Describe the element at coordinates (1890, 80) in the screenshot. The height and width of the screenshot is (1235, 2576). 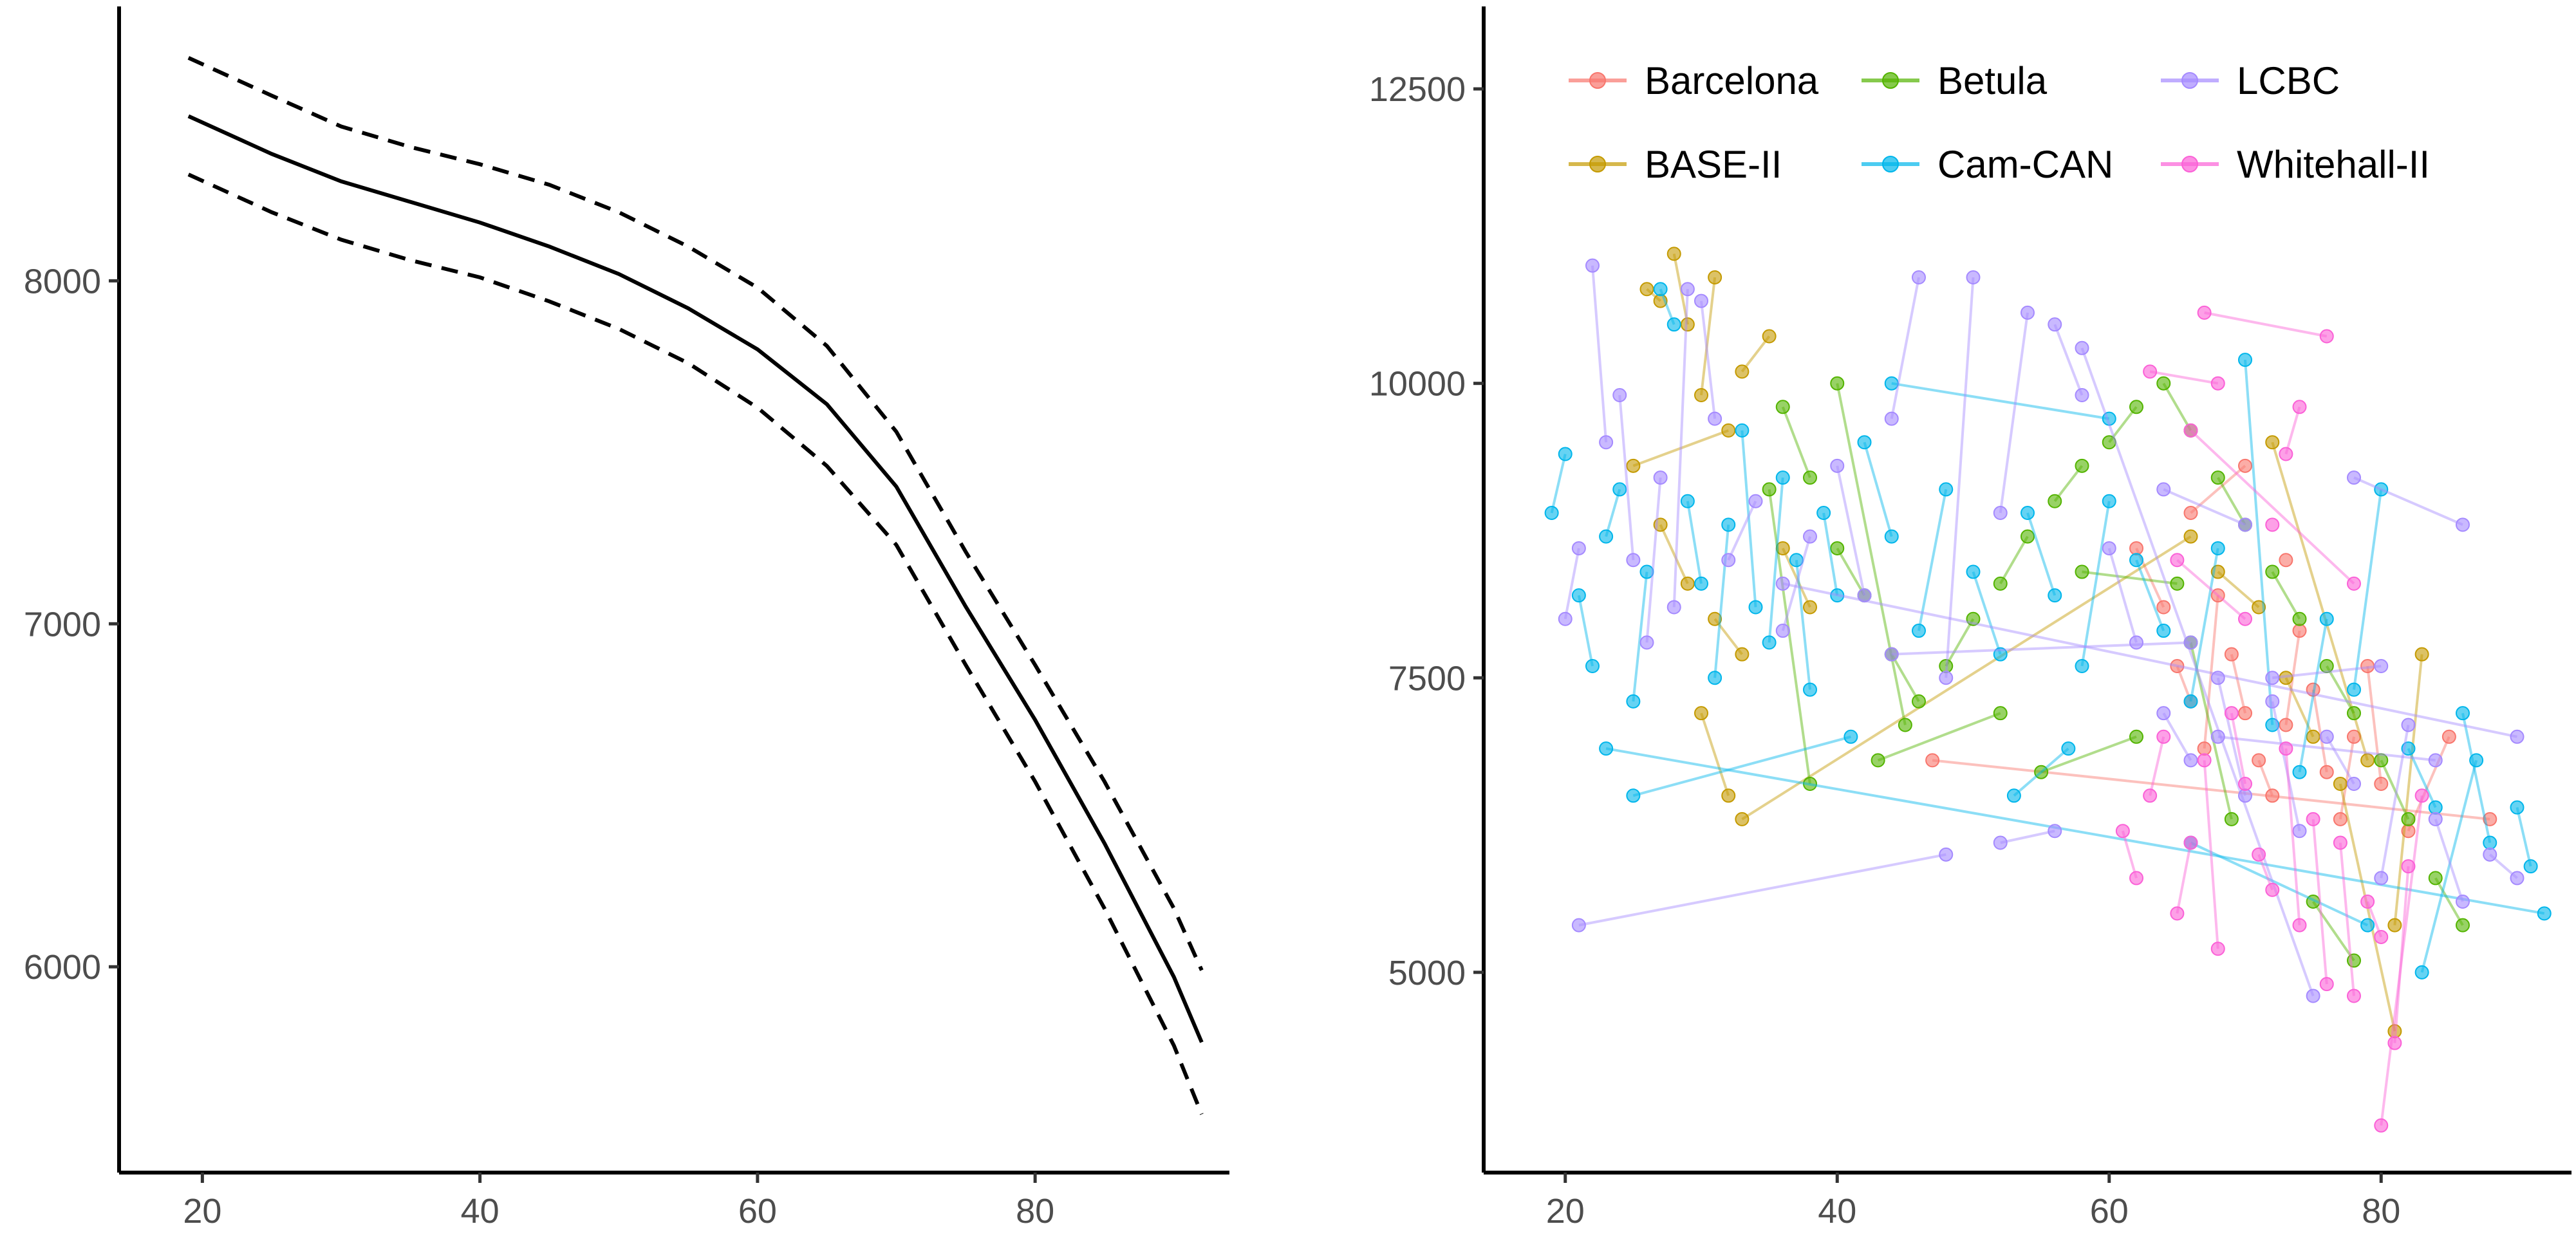
I see `legend-key-point` at that location.